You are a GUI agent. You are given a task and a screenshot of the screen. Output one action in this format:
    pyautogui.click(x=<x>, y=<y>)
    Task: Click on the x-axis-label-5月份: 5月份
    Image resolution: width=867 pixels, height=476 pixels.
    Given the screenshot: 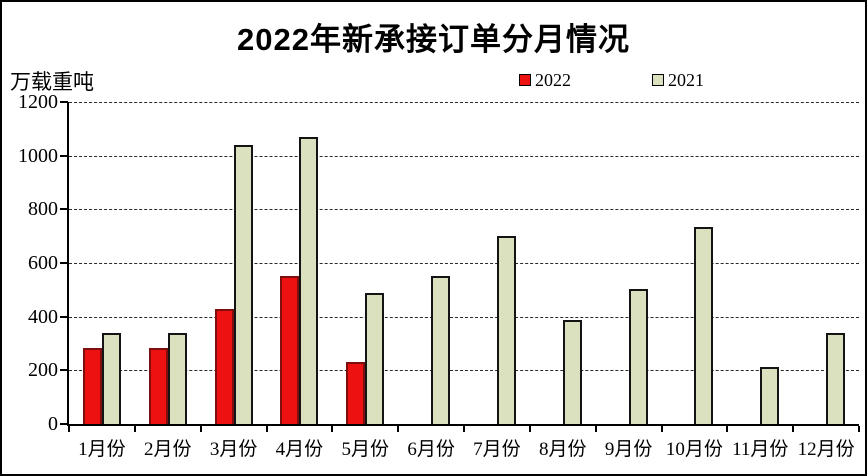 What is the action you would take?
    pyautogui.click(x=365, y=449)
    